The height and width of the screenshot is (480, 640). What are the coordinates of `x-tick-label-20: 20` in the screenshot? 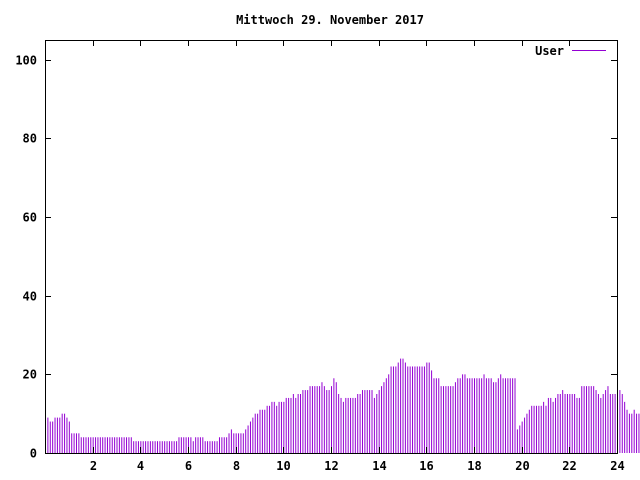 It's located at (522, 466).